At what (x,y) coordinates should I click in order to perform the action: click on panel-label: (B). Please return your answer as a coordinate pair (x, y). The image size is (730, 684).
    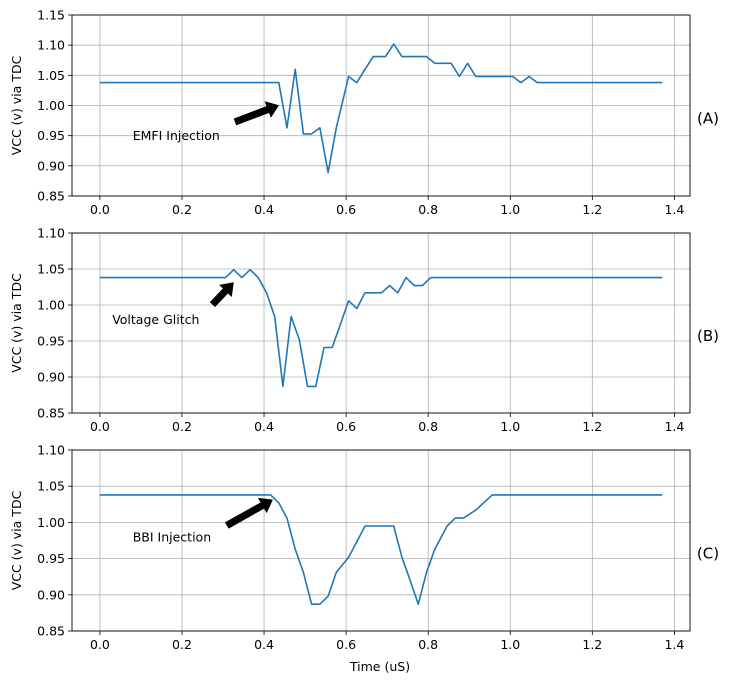
    Looking at the image, I should click on (708, 336).